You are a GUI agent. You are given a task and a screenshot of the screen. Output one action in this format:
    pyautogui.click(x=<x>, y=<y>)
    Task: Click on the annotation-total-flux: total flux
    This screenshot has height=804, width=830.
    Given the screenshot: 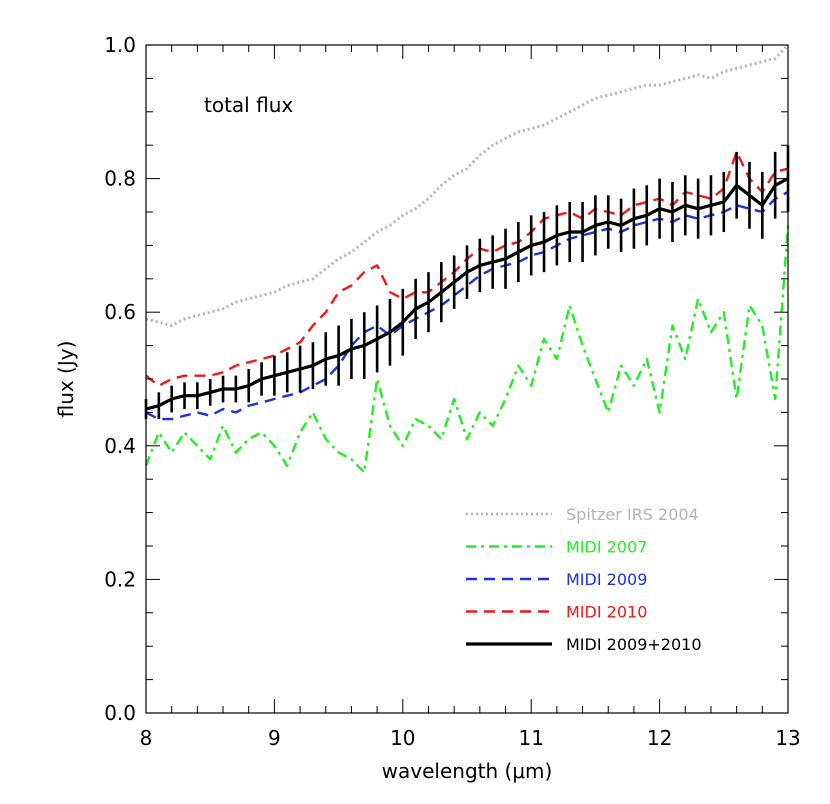 What is the action you would take?
    pyautogui.click(x=248, y=105)
    